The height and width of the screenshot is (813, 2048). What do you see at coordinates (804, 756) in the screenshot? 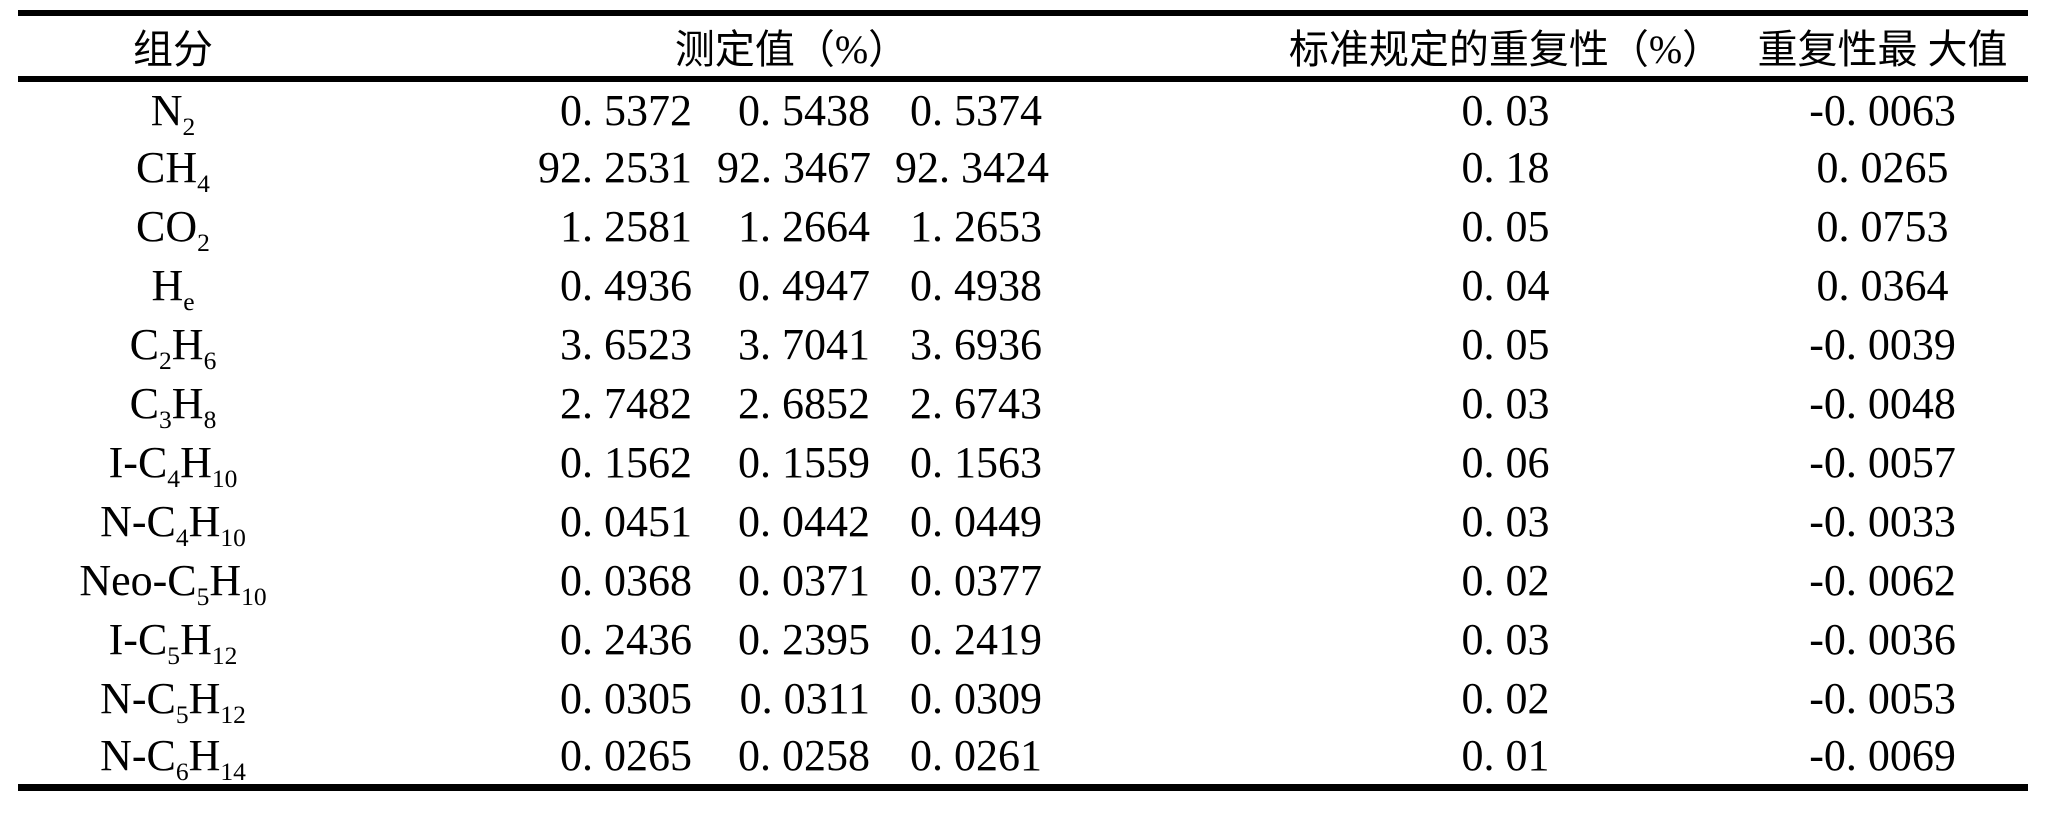
I see `measured-value-cell: 0. 0258` at bounding box center [804, 756].